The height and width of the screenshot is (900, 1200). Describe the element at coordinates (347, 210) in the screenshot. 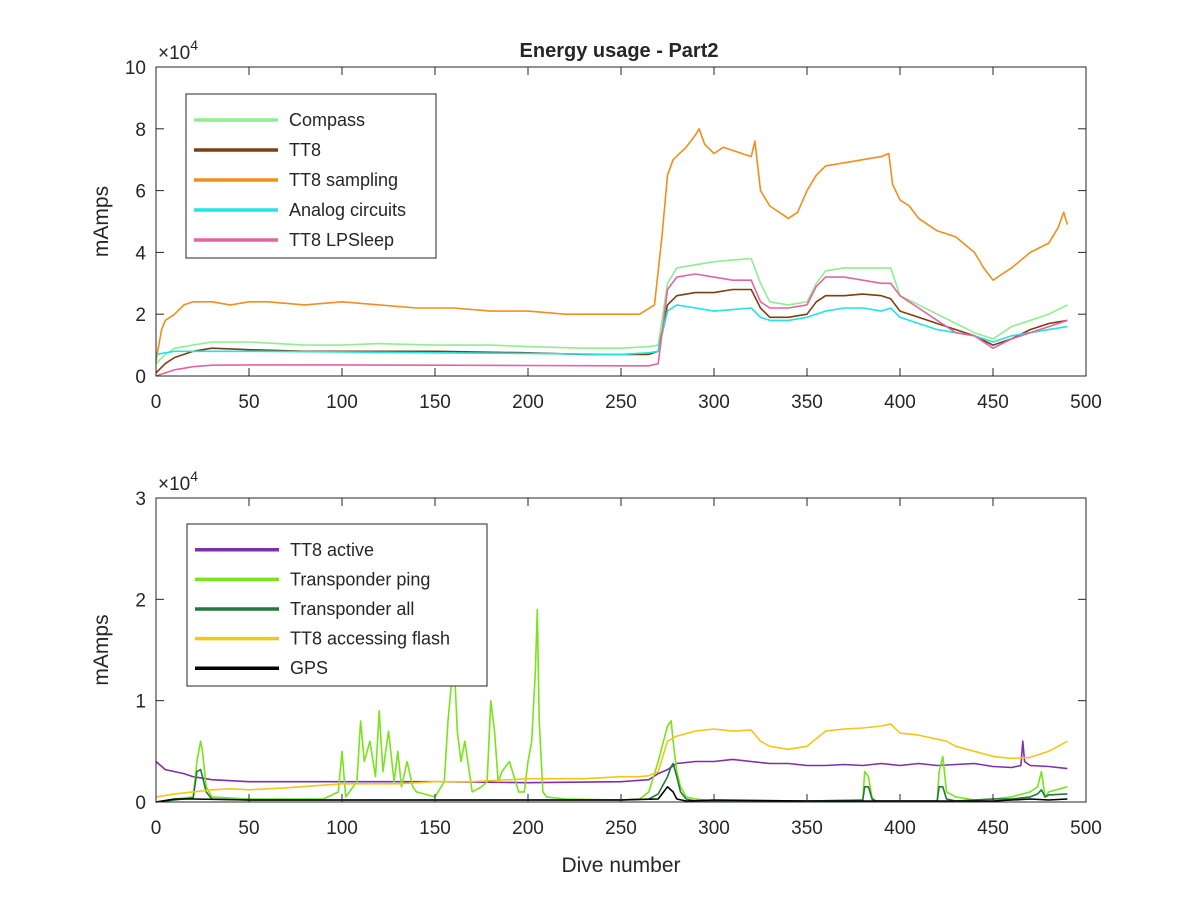

I see `legend-label-3: Analog circuits` at that location.